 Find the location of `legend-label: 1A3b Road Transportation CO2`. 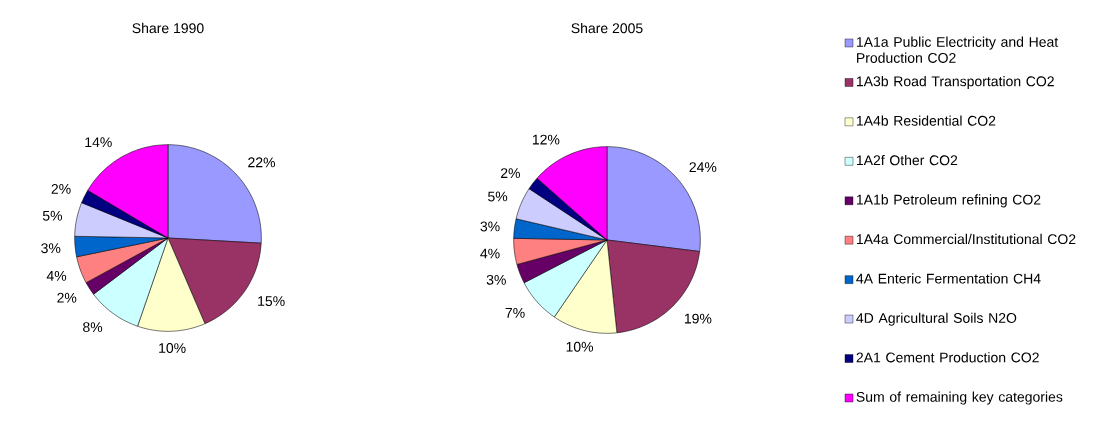

legend-label: 1A3b Road Transportation CO2 is located at coordinates (955, 82).